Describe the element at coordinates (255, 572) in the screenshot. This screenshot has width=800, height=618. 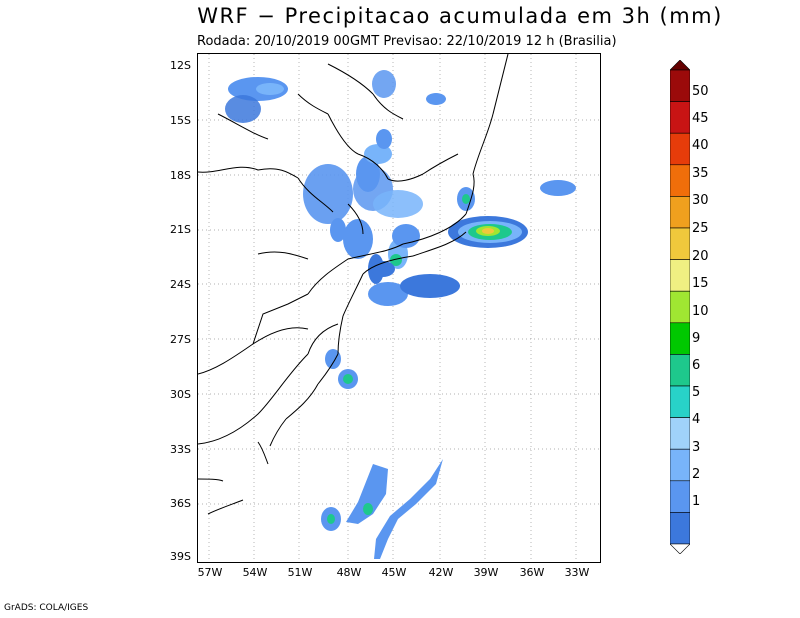
I see `lon-label: 54W` at that location.